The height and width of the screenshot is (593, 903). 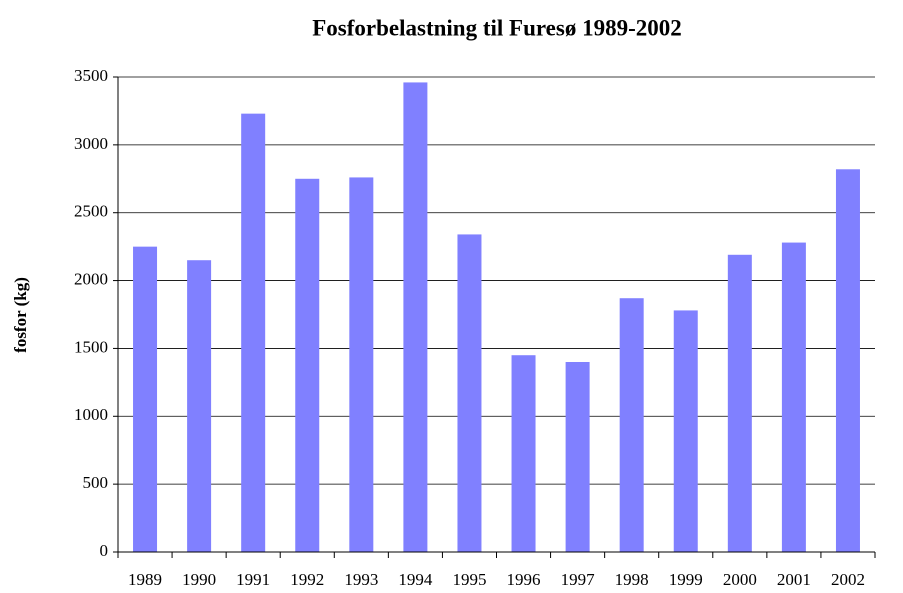 I want to click on y-tick-label: 0, so click(x=104, y=550).